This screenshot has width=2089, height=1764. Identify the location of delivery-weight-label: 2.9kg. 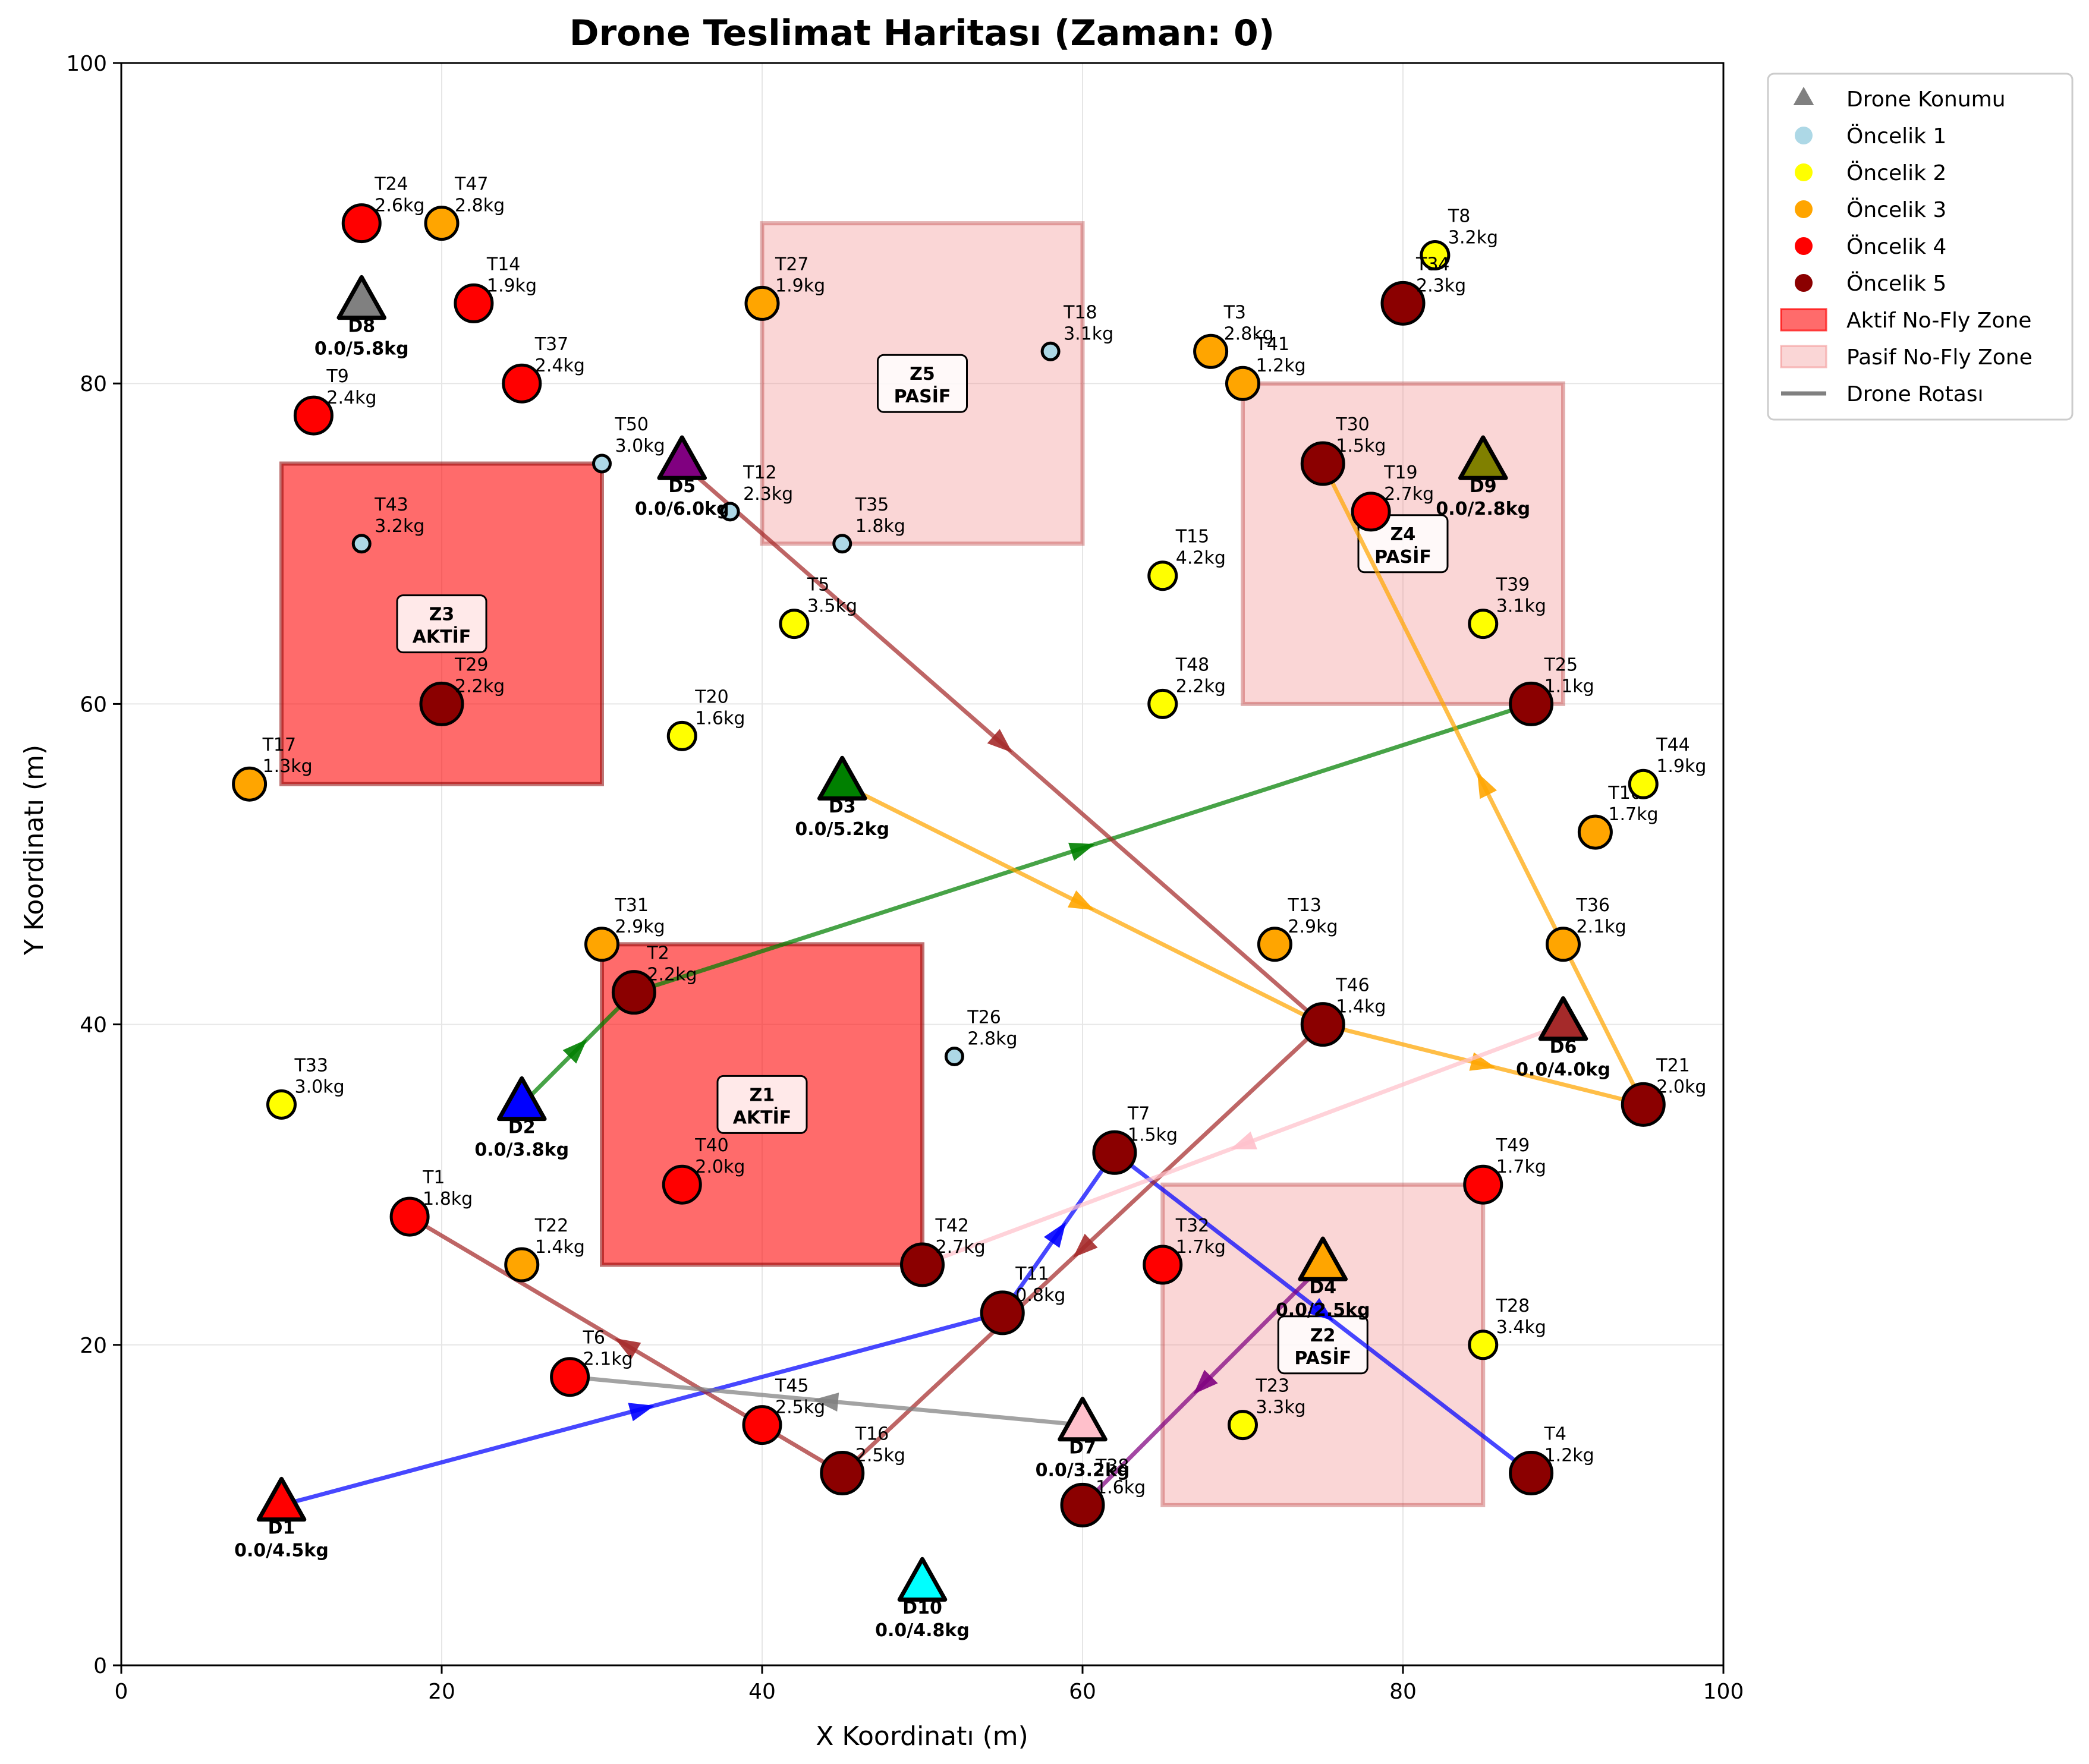
(1313, 926).